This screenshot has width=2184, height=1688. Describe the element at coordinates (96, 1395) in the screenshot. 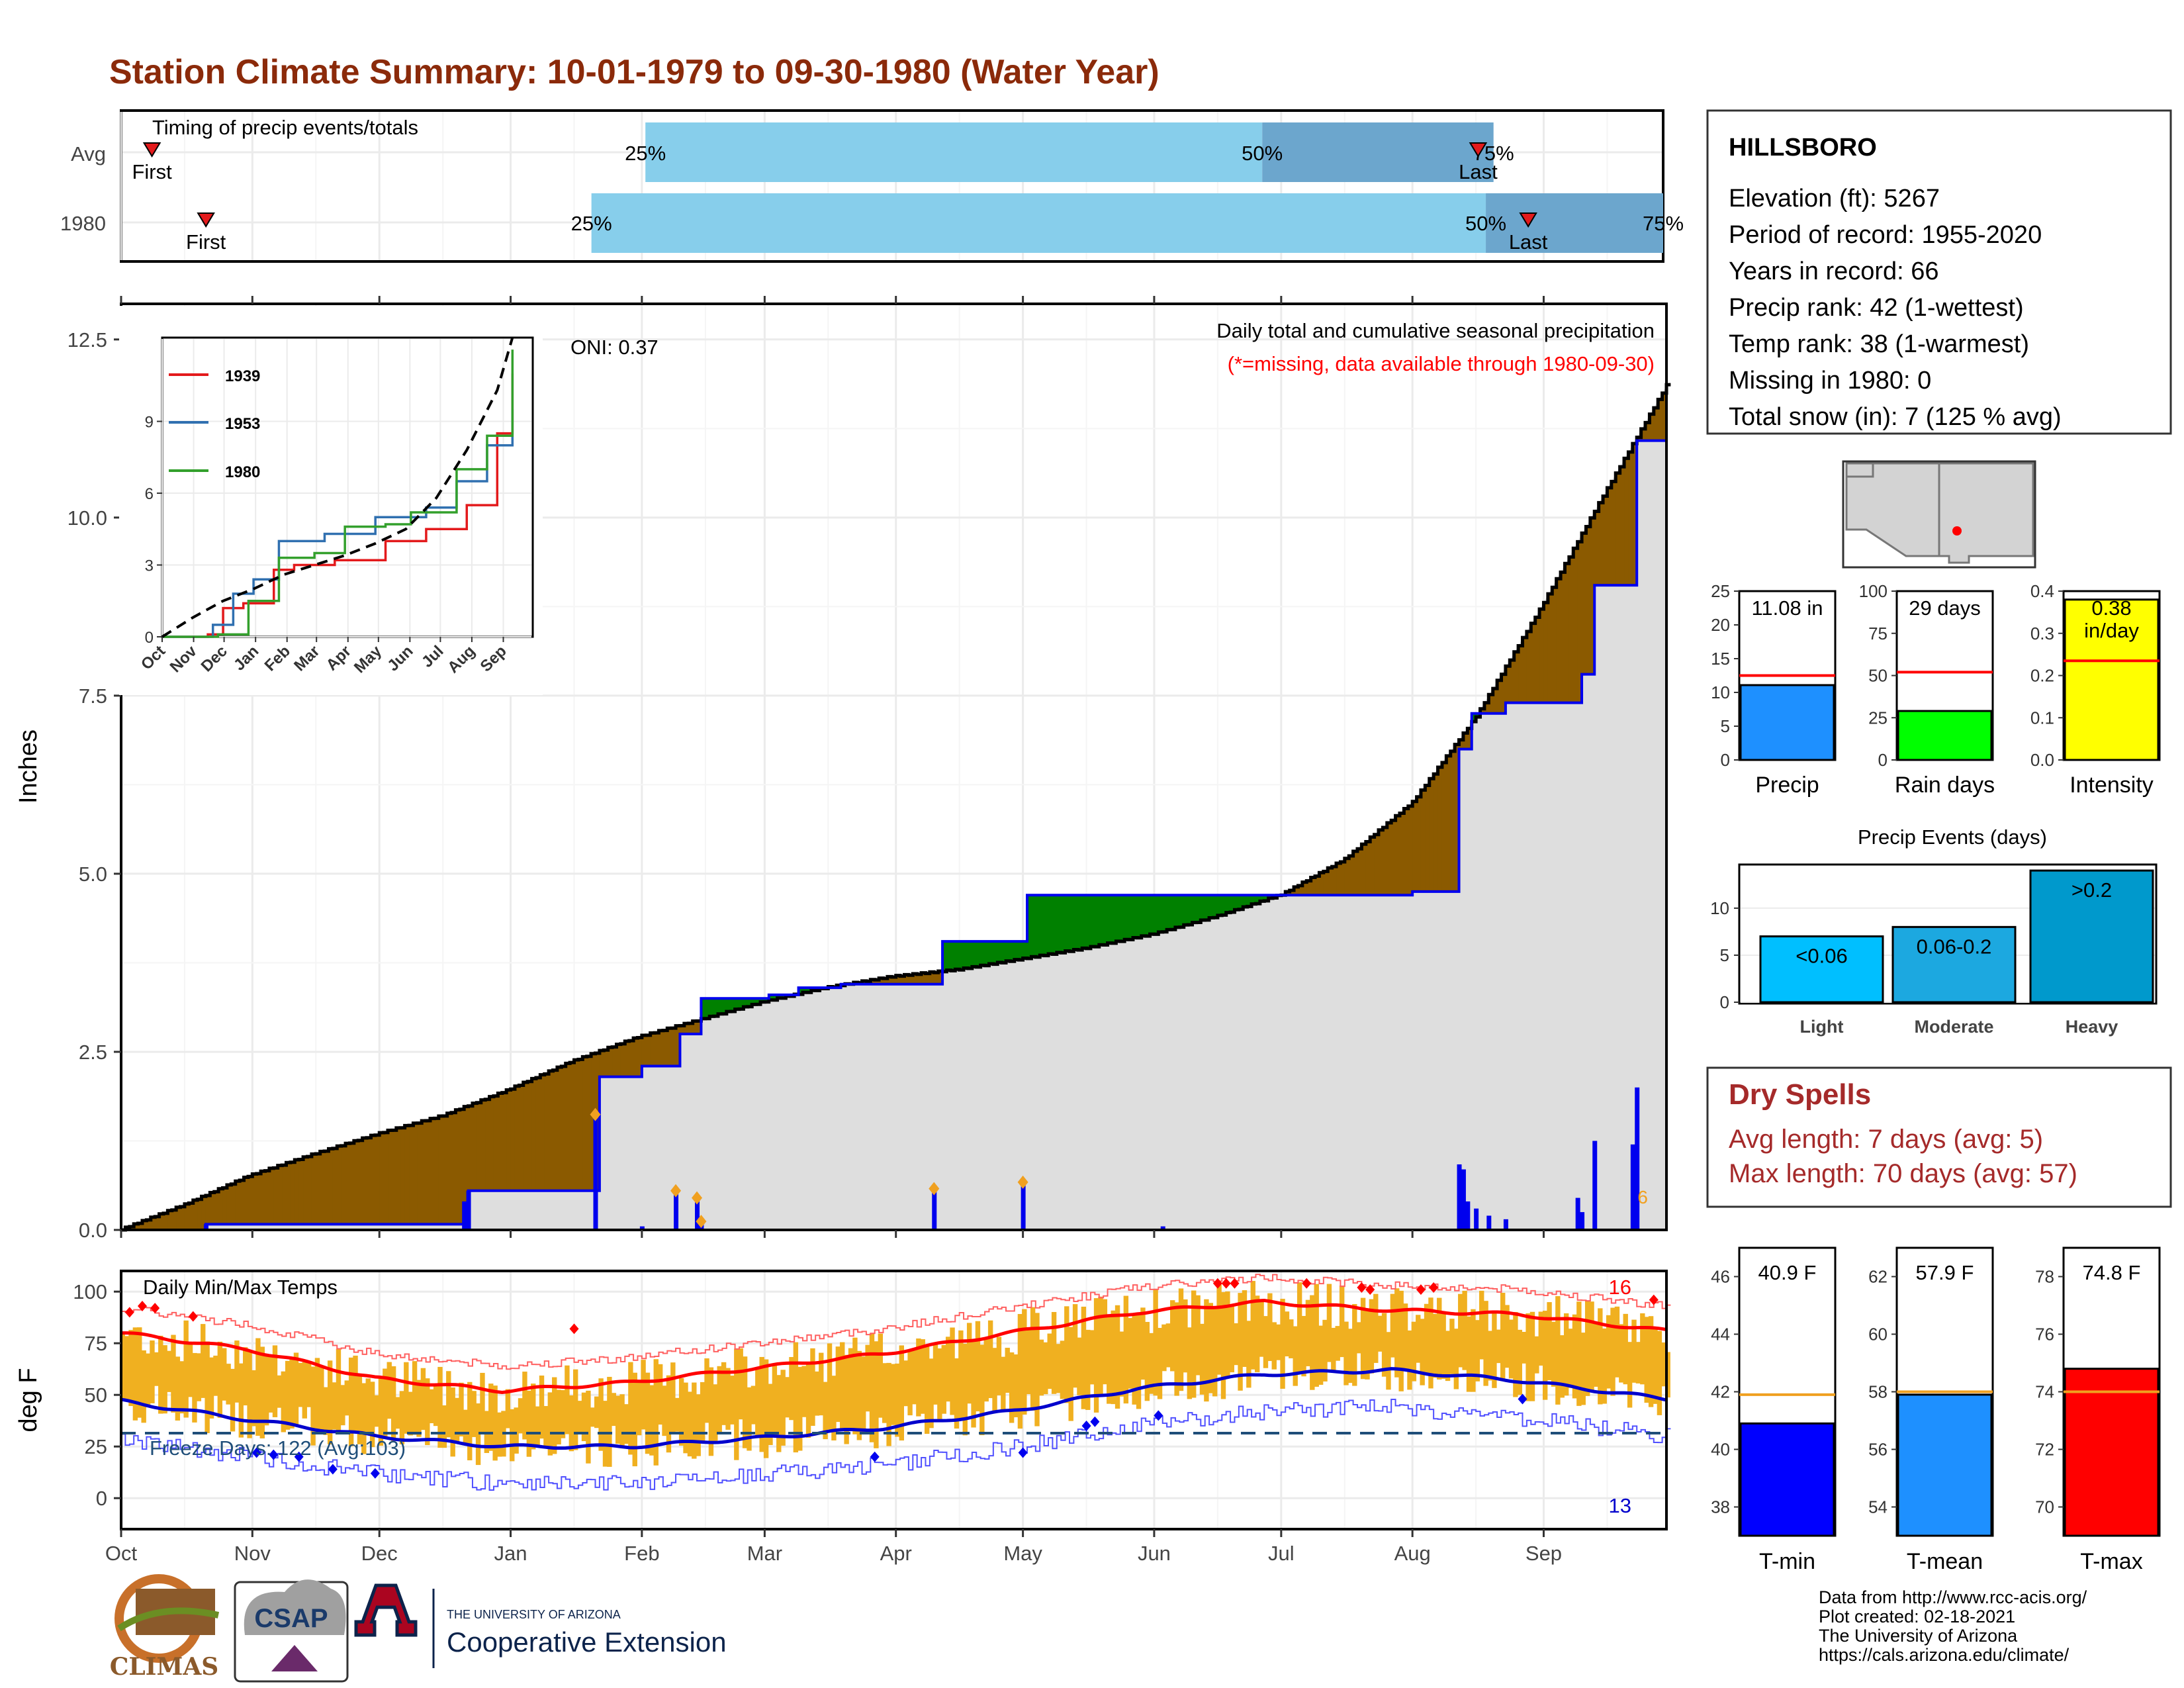

I see `temp-ytick-label: 50` at that location.